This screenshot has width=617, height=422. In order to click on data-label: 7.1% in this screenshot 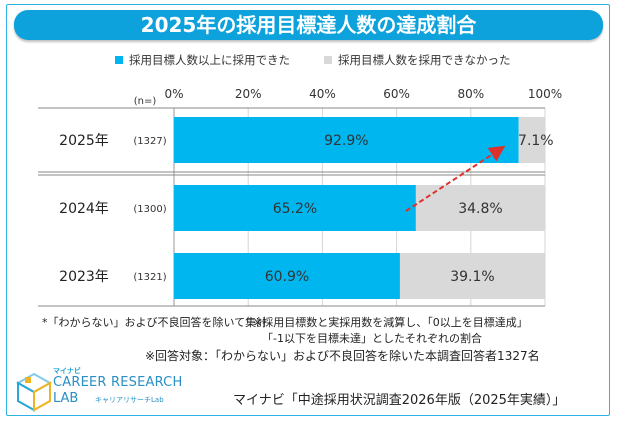, I will do `click(536, 141)`.